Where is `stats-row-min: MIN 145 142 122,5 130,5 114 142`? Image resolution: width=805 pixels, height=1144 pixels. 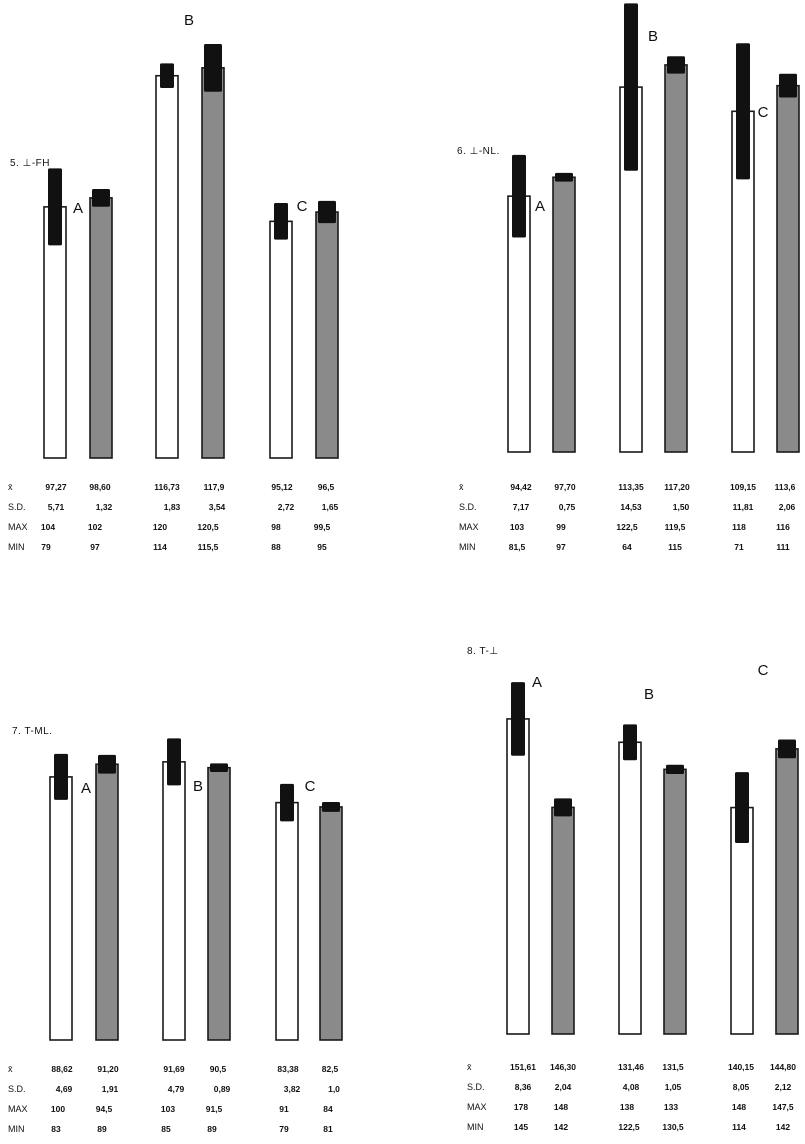 stats-row-min: MIN 145 142 122,5 130,5 114 142 is located at coordinates (605, 1128).